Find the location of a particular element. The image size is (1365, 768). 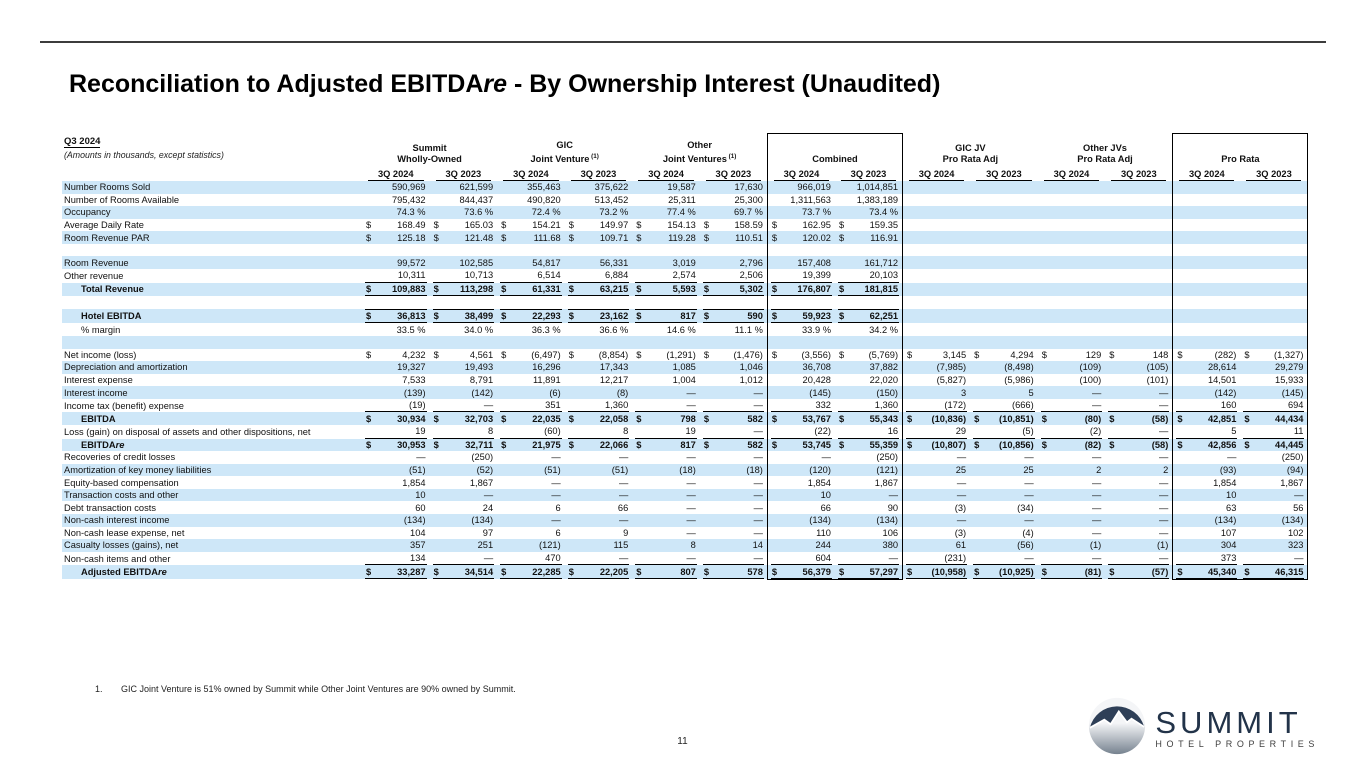

amount: (172) is located at coordinates (955, 405).